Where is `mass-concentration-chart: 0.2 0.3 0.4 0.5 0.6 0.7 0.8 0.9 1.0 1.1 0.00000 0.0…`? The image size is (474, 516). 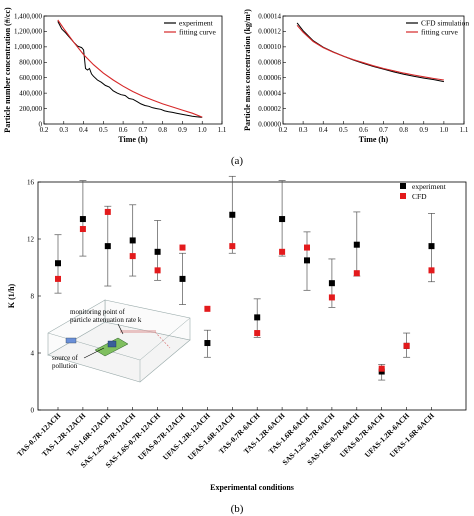 mass-concentration-chart: 0.2 0.3 0.4 0.5 0.6 0.7 0.8 0.9 1.0 1.1 0.00000 0.0… is located at coordinates (356, 76).